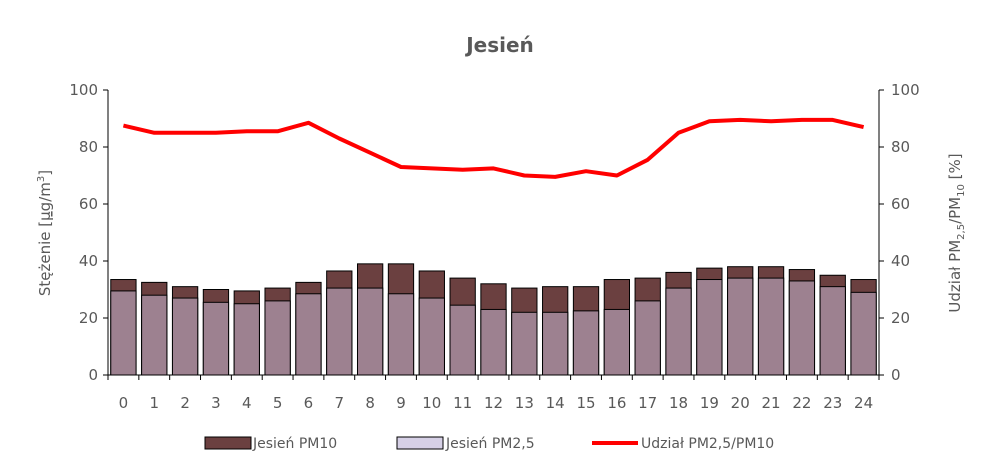  Describe the element at coordinates (370, 403) in the screenshot. I see `x-tick-label-8: 8` at that location.